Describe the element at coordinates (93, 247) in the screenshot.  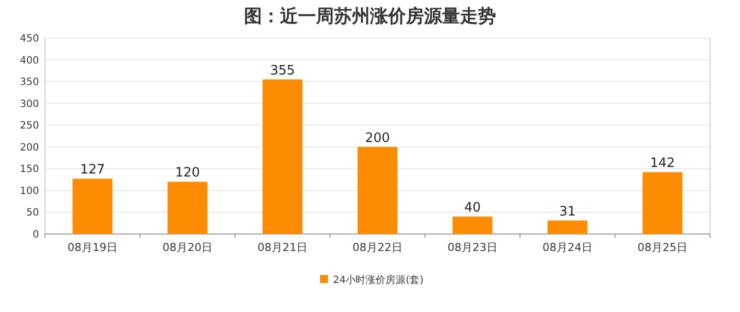
I see `x-tick-label: 08月19日` at that location.